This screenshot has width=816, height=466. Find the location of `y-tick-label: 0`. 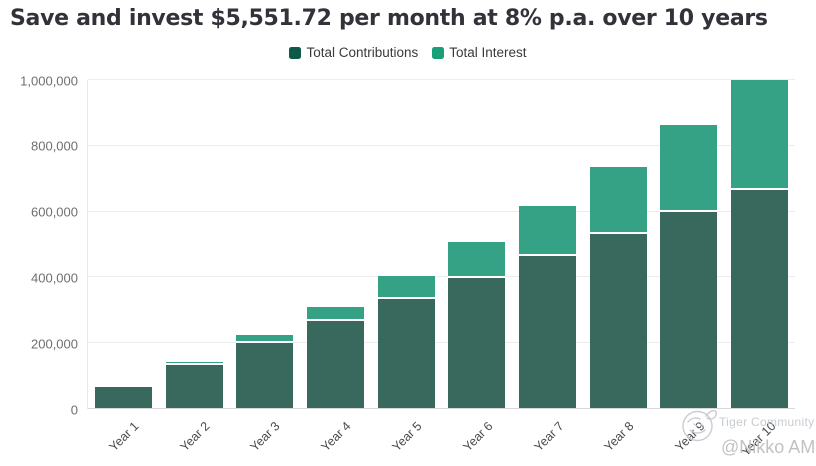

y-tick-label: 0 is located at coordinates (74, 409).